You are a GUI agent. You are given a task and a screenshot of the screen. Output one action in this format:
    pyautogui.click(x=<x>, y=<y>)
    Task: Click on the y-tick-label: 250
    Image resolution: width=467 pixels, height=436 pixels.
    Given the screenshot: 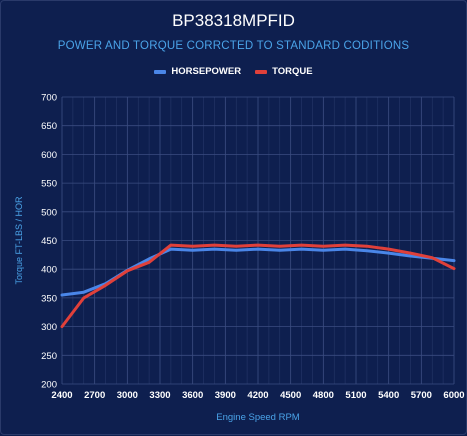 What is the action you would take?
    pyautogui.click(x=49, y=356)
    